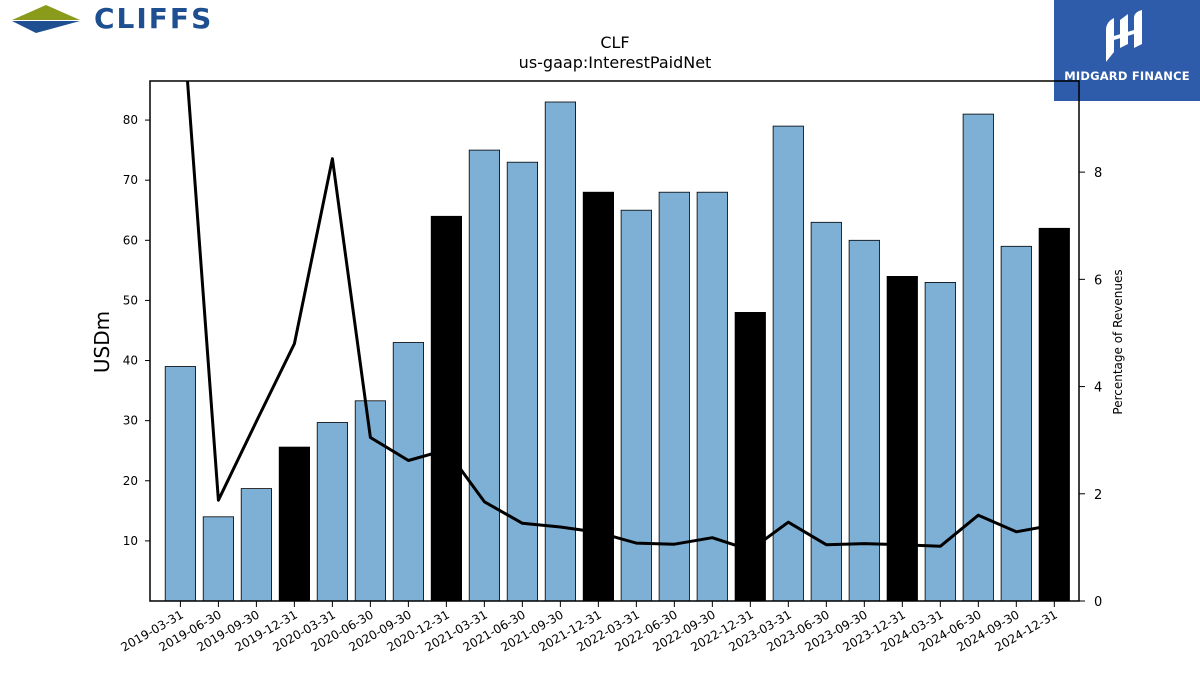 This screenshot has height=675, width=1200. I want to click on y-tick-label: 40, so click(130, 361).